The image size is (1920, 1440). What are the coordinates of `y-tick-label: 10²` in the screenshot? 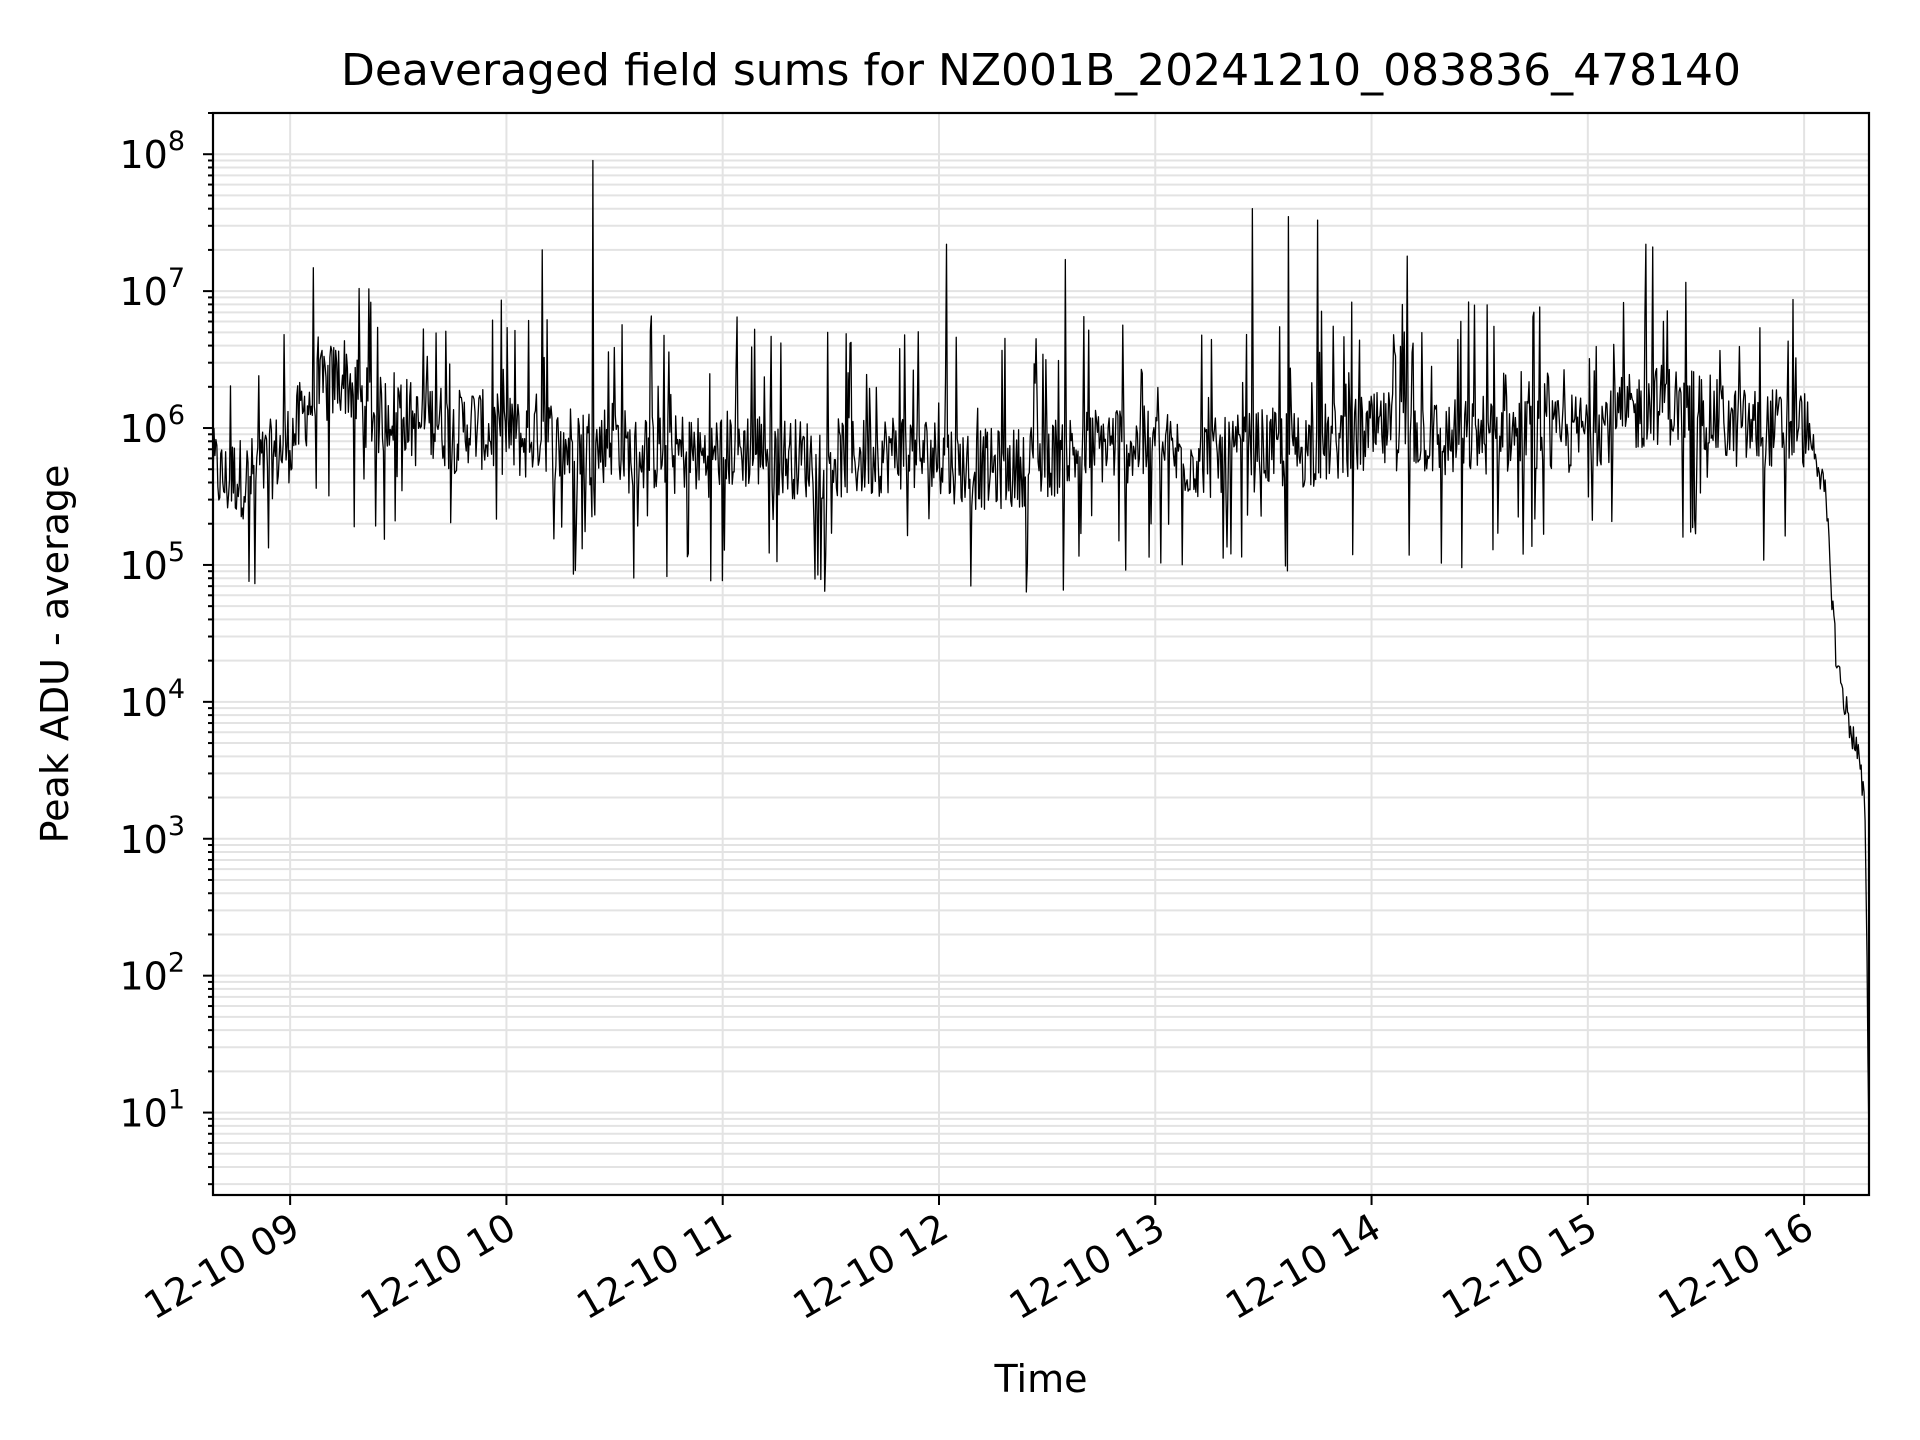 It's located at (152, 973).